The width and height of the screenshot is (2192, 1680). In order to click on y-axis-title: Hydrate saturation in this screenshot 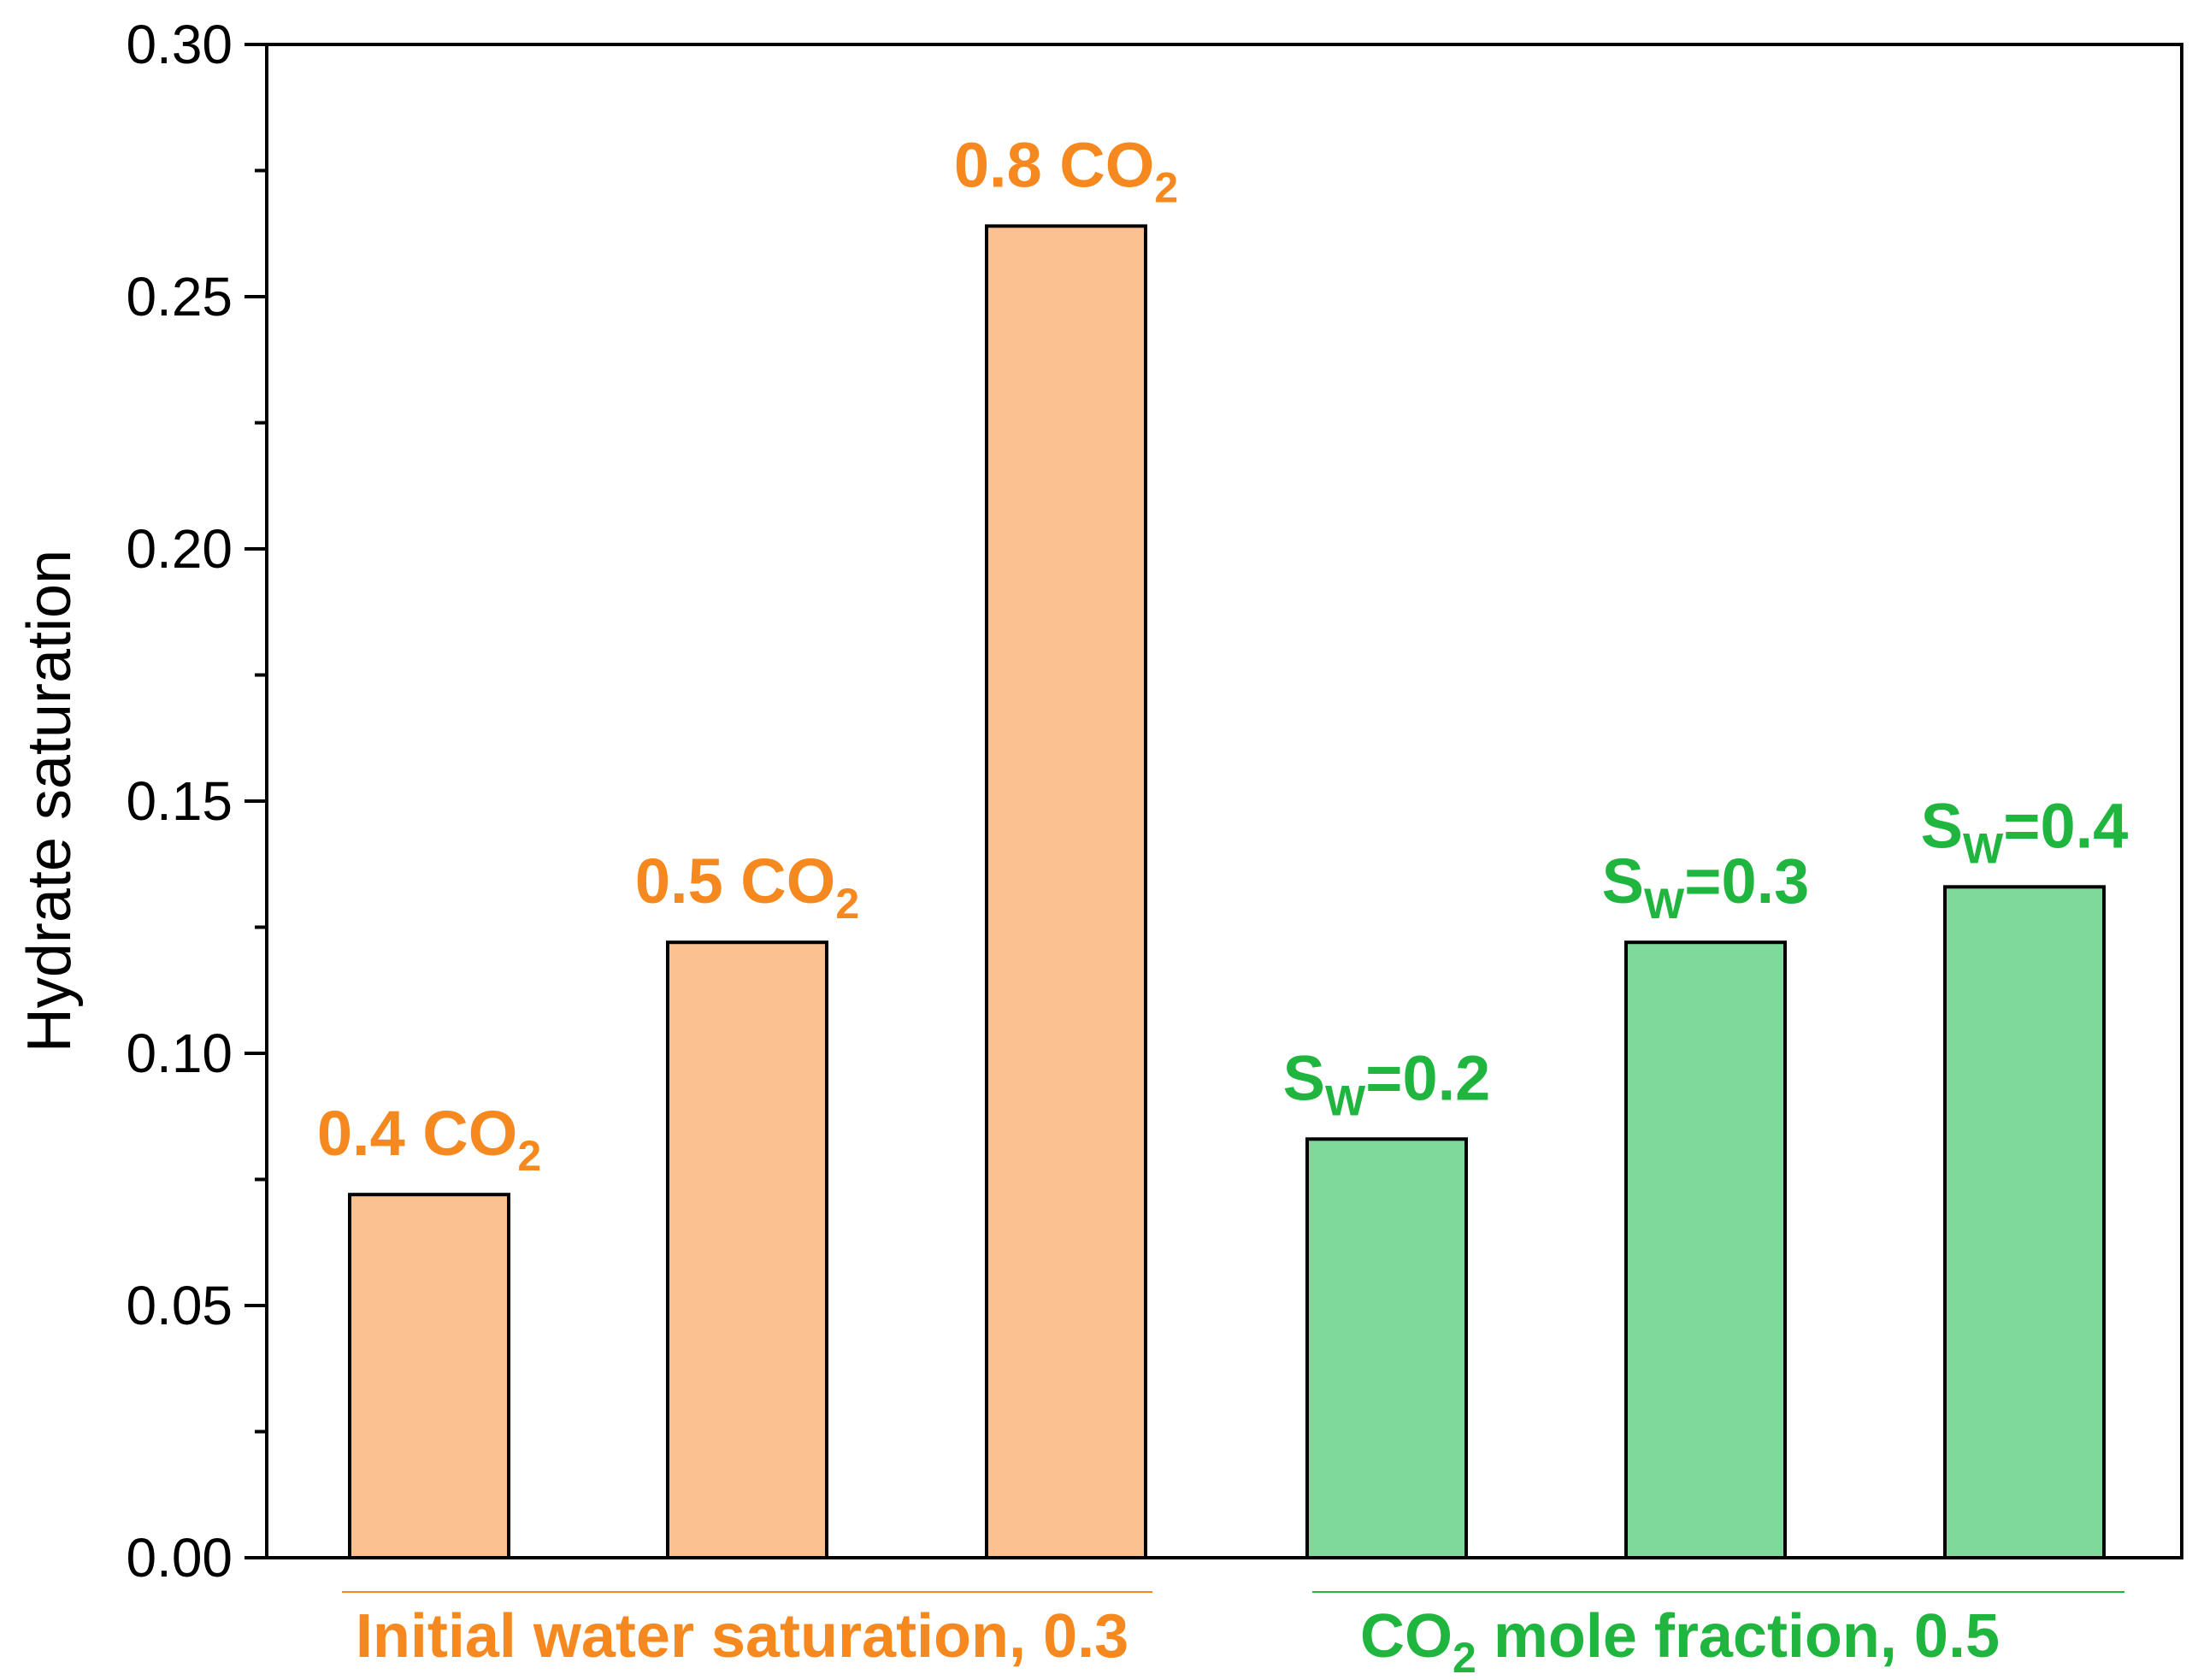, I will do `click(49, 801)`.